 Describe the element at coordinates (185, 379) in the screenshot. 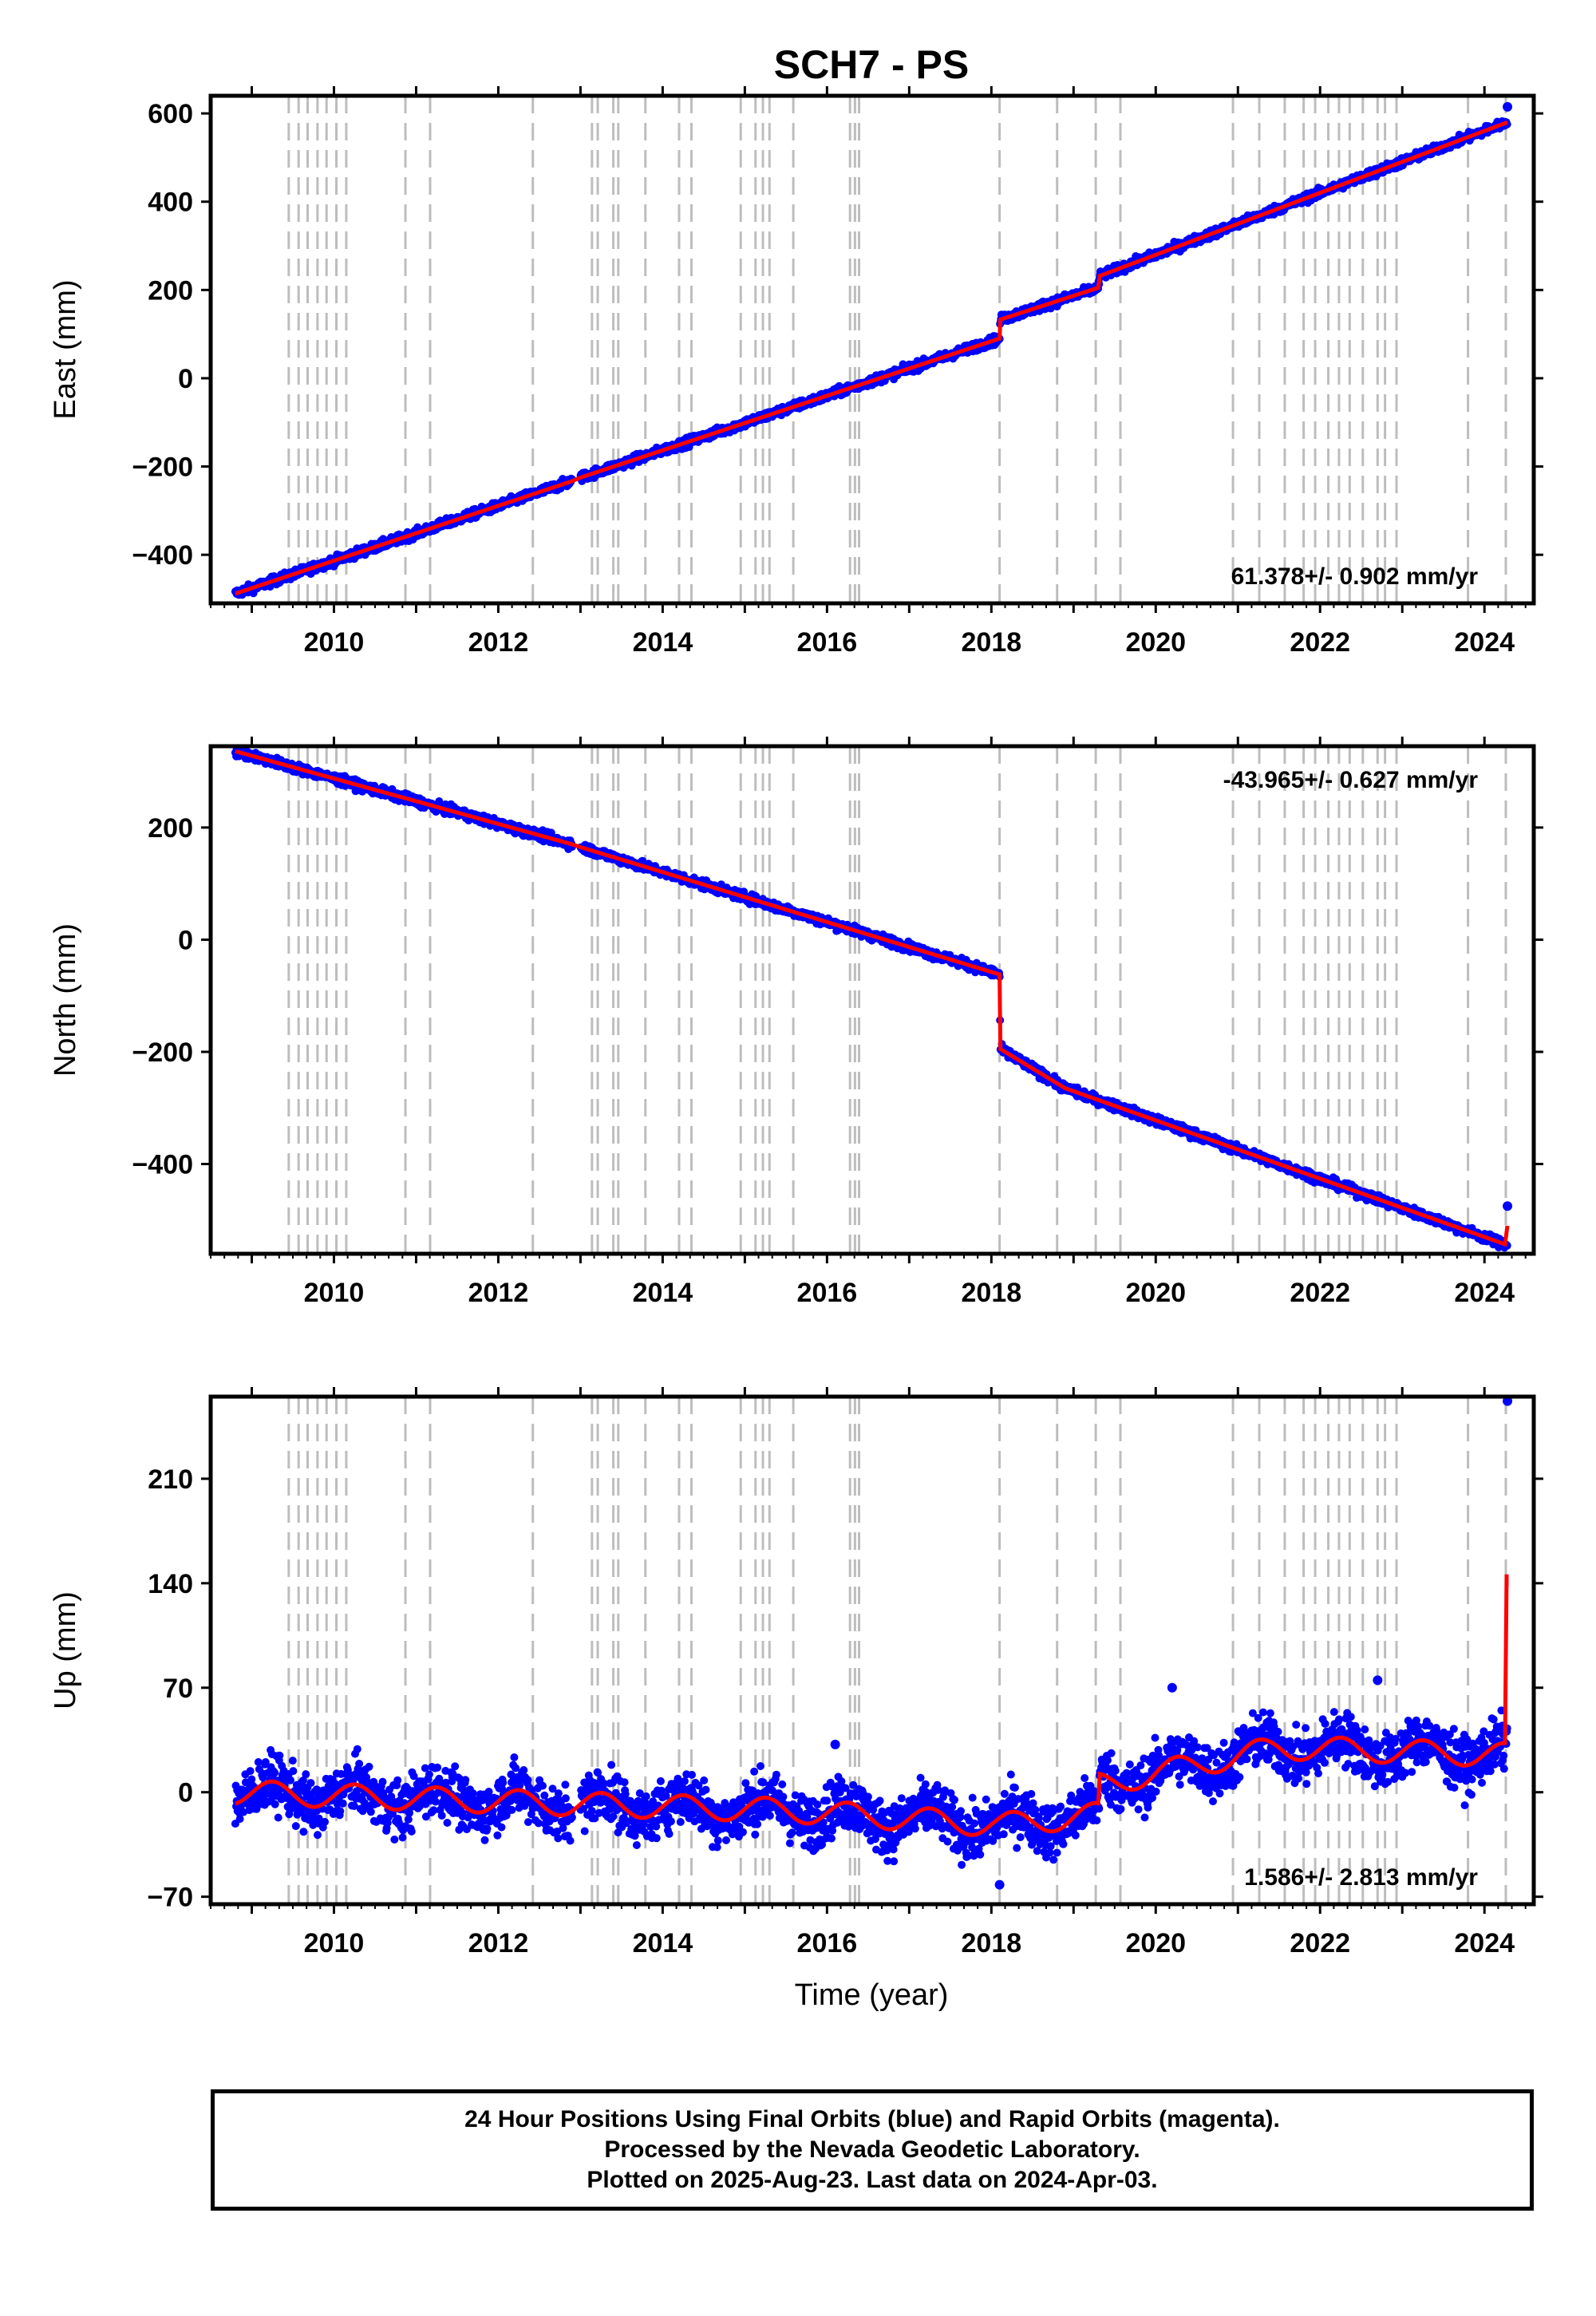

I see `y-tick-label: 0` at that location.